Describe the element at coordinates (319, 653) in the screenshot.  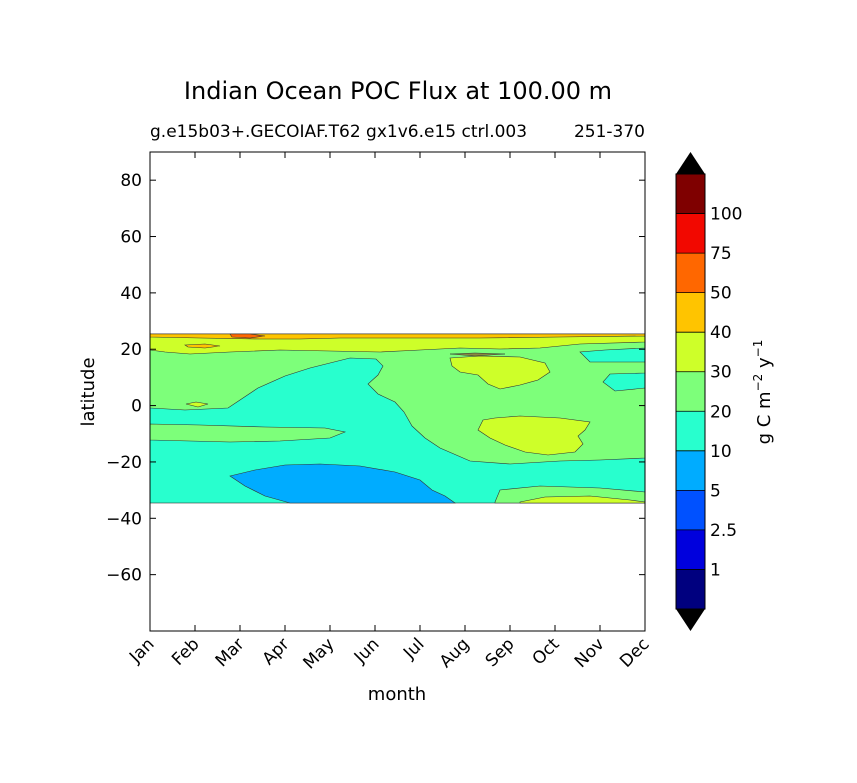
I see `x-tick-label: May` at that location.